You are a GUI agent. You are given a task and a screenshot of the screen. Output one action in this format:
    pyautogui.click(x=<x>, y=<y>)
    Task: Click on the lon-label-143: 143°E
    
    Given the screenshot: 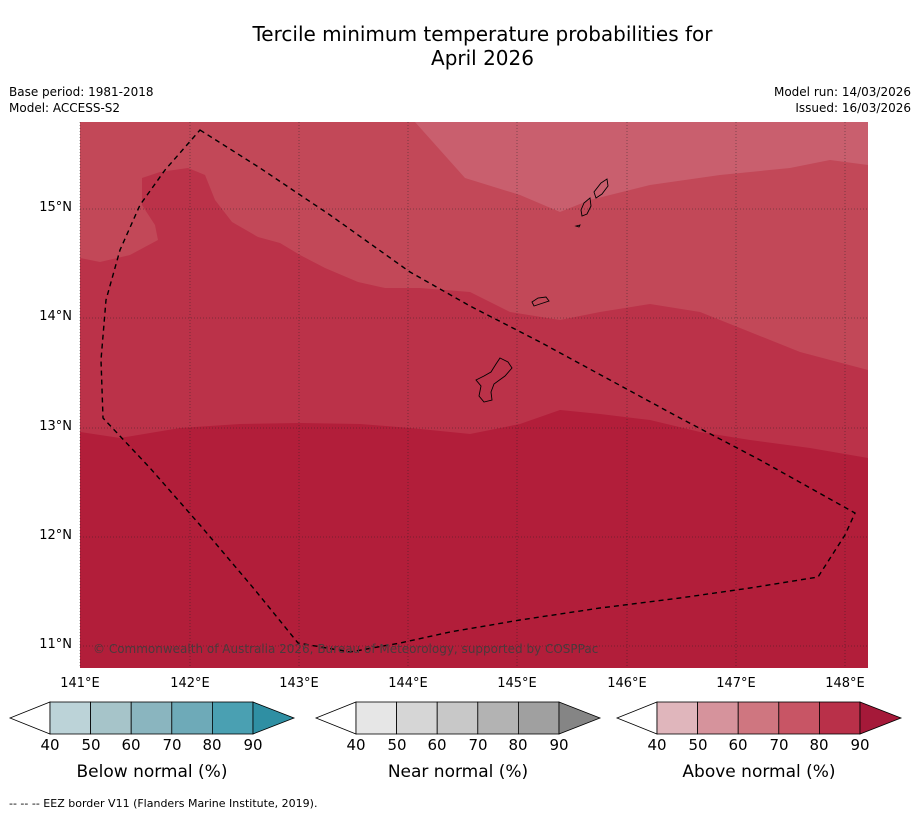 What is the action you would take?
    pyautogui.click(x=299, y=683)
    